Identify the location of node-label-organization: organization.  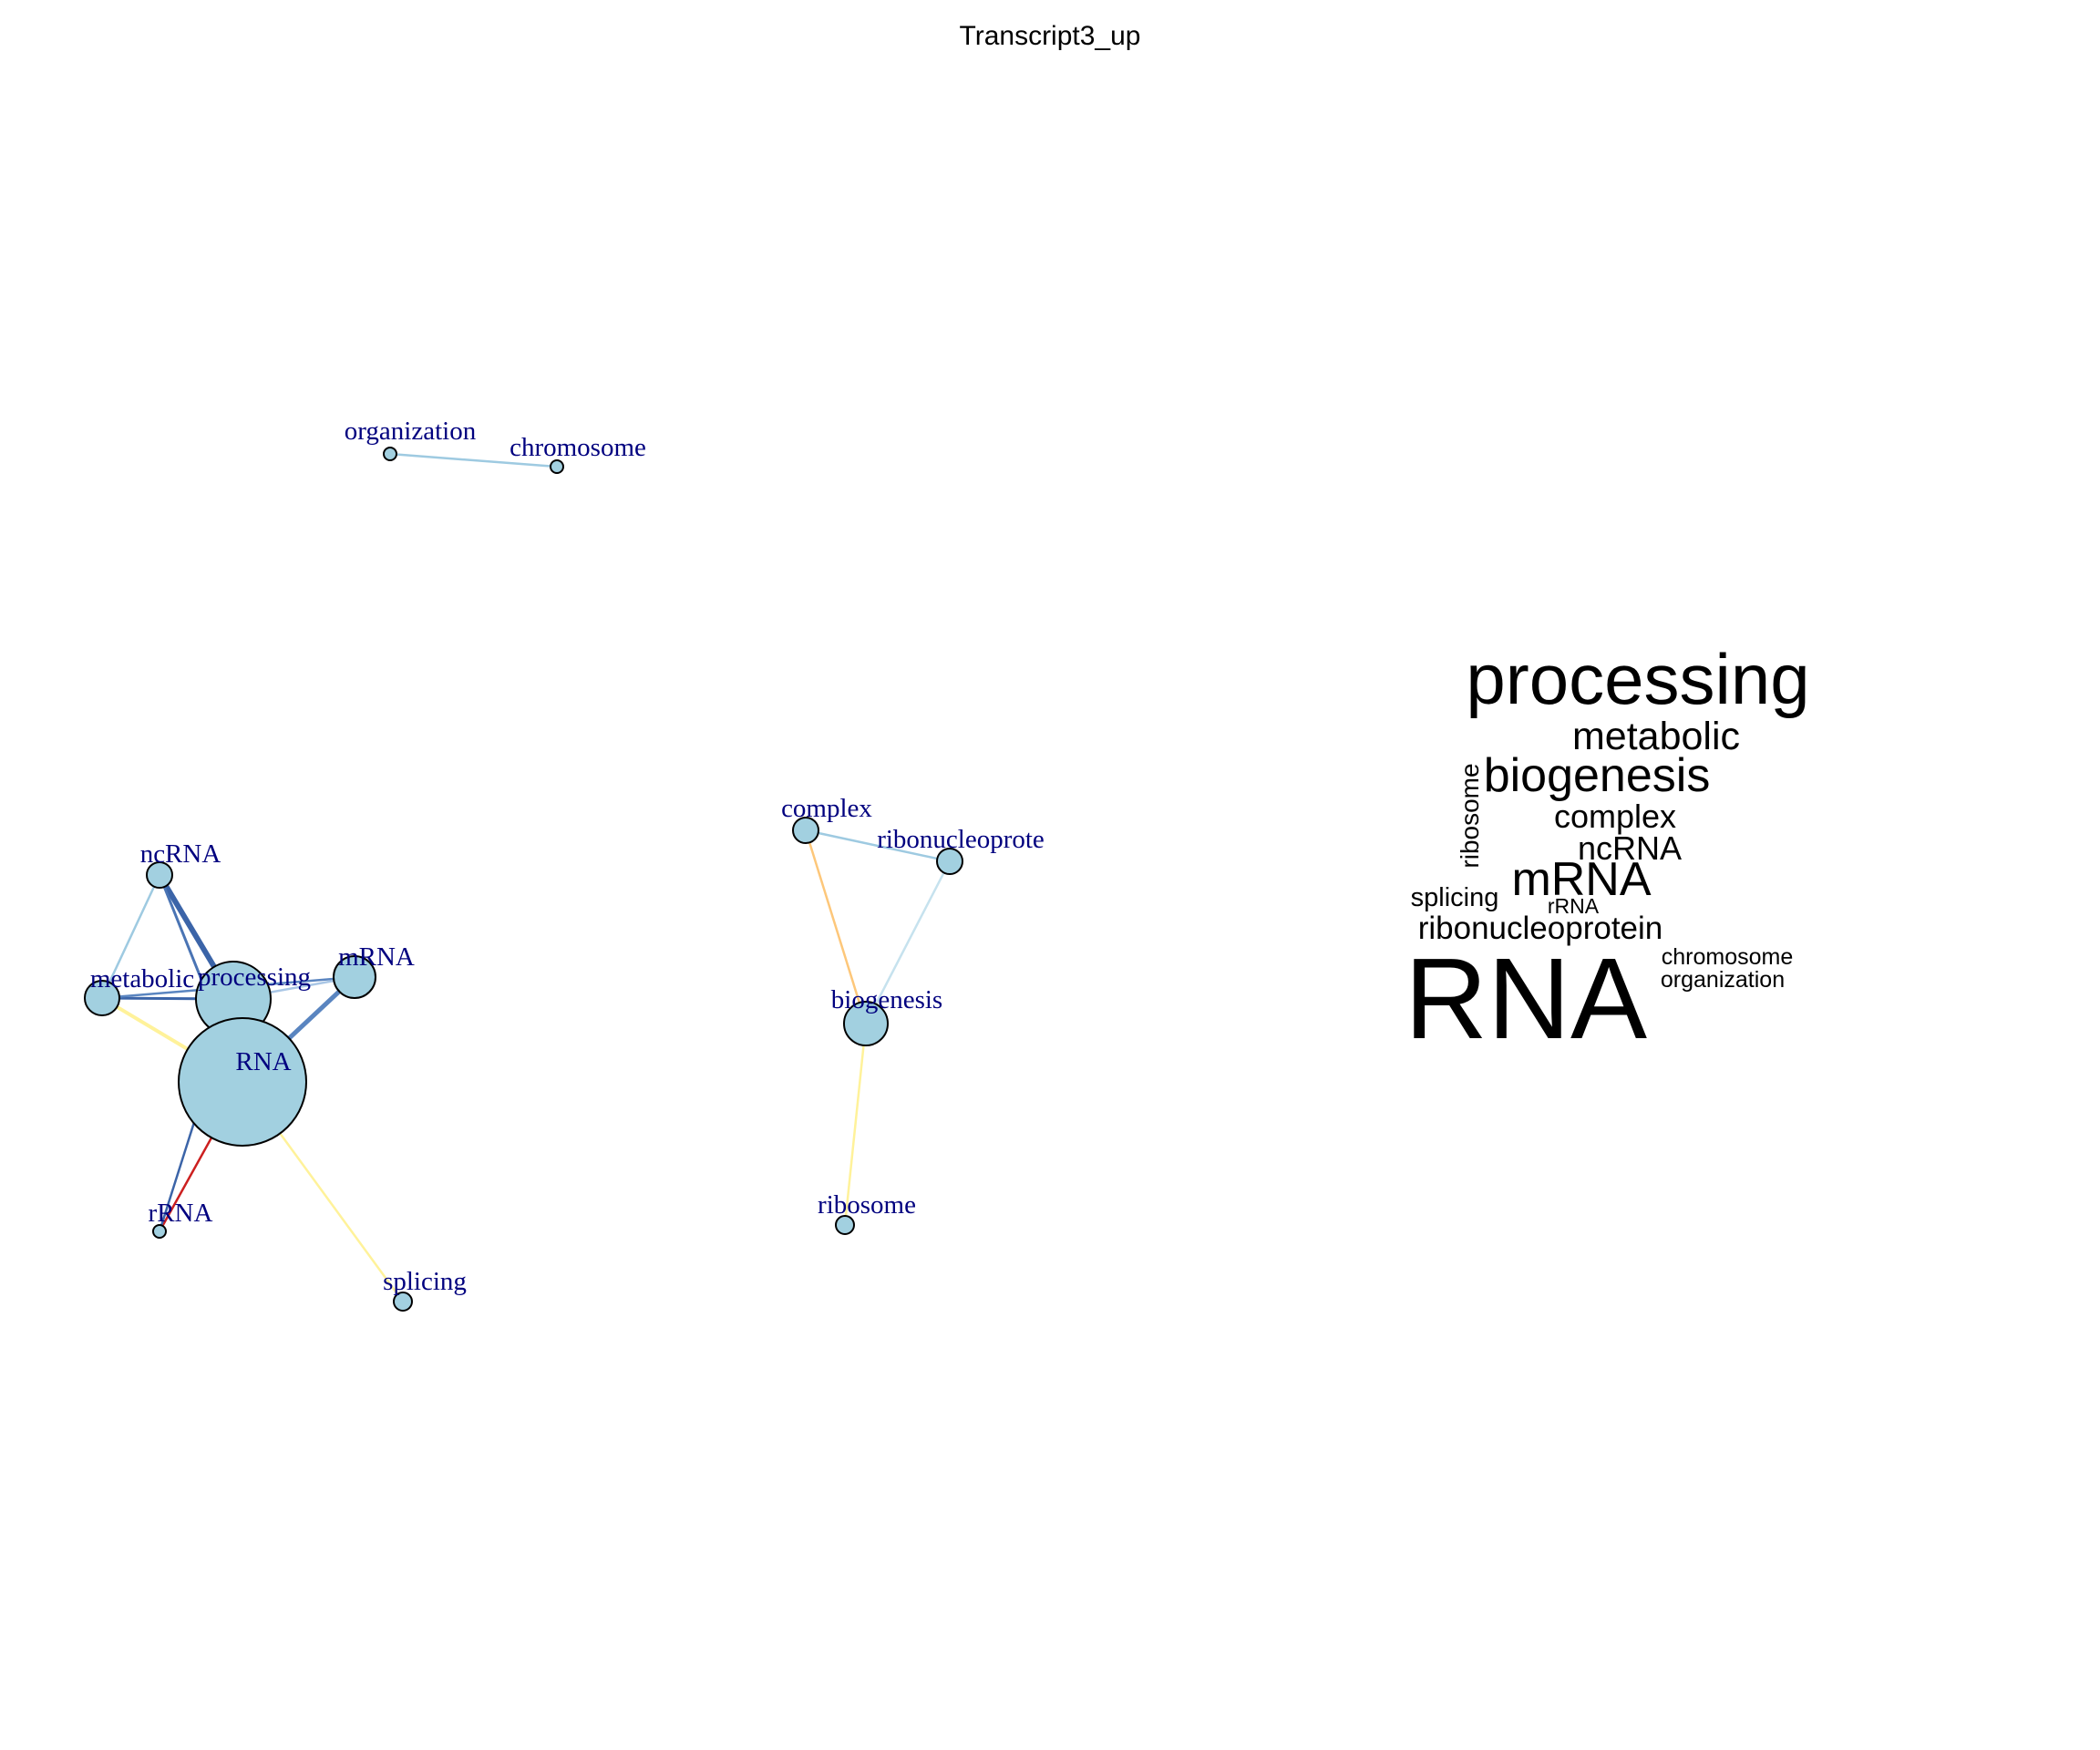
(411, 432).